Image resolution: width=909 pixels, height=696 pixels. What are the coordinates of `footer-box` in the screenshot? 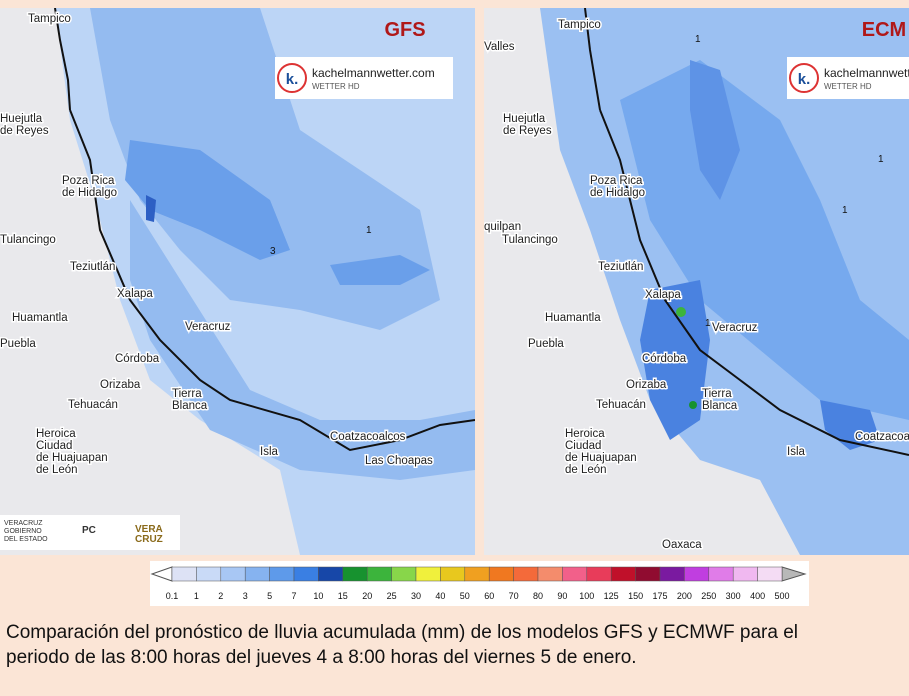 It's located at (90, 532).